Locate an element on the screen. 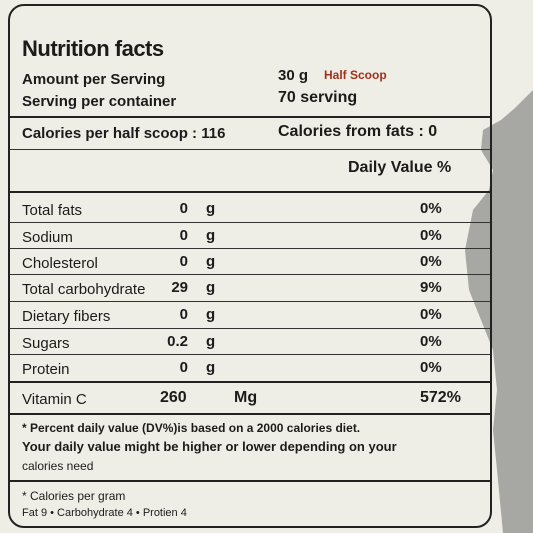  half-scoop-note: Half Scoop is located at coordinates (355, 75).